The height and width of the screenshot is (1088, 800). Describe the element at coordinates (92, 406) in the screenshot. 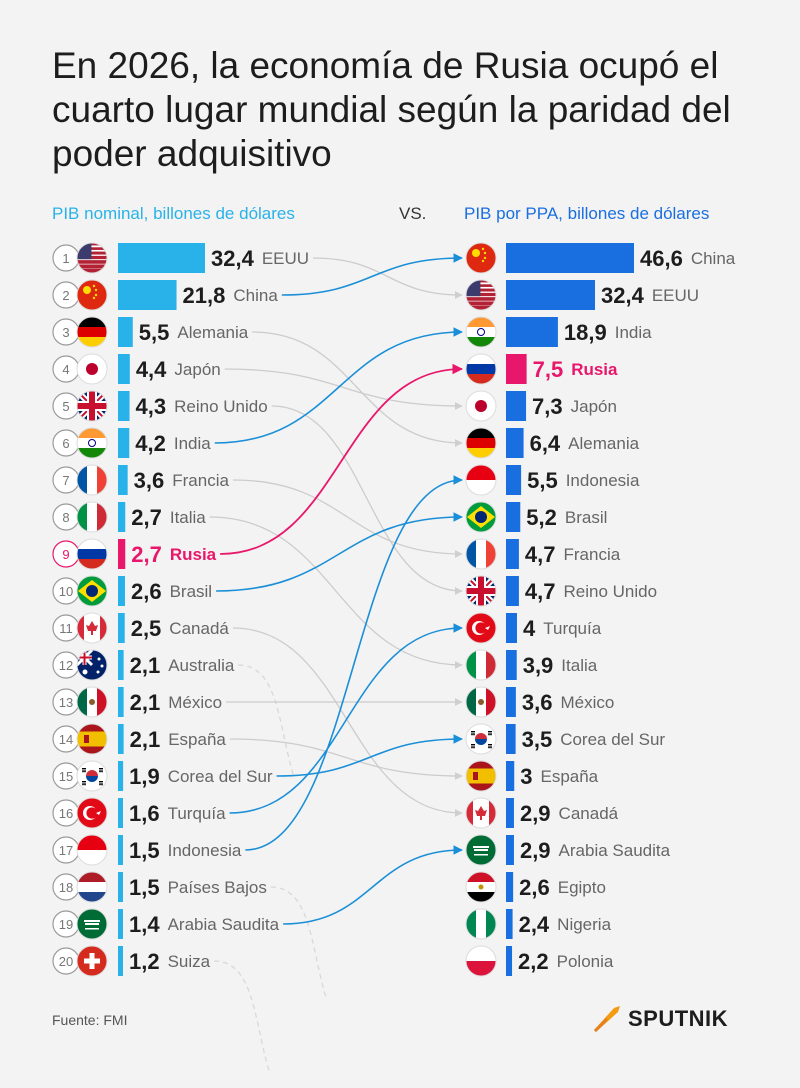

I see `gb-flag-icon` at that location.